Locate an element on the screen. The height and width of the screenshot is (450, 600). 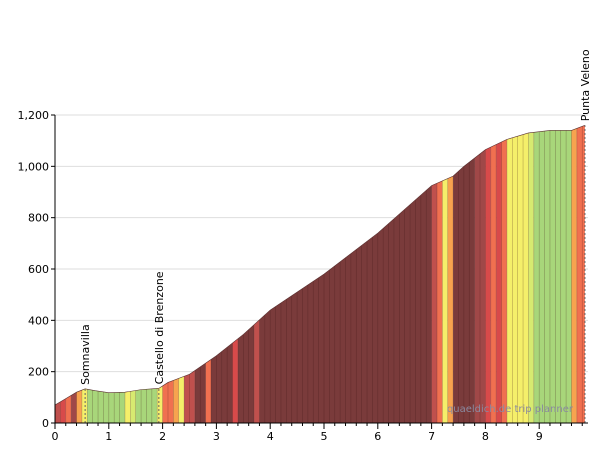
waypoint-label: Somnavilla is located at coordinates (85, 354).